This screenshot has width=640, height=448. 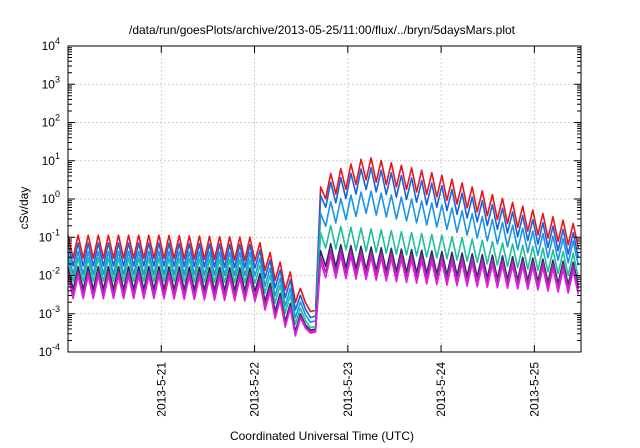 What do you see at coordinates (255, 389) in the screenshot?
I see `x-tick-label: 2013-5-22` at bounding box center [255, 389].